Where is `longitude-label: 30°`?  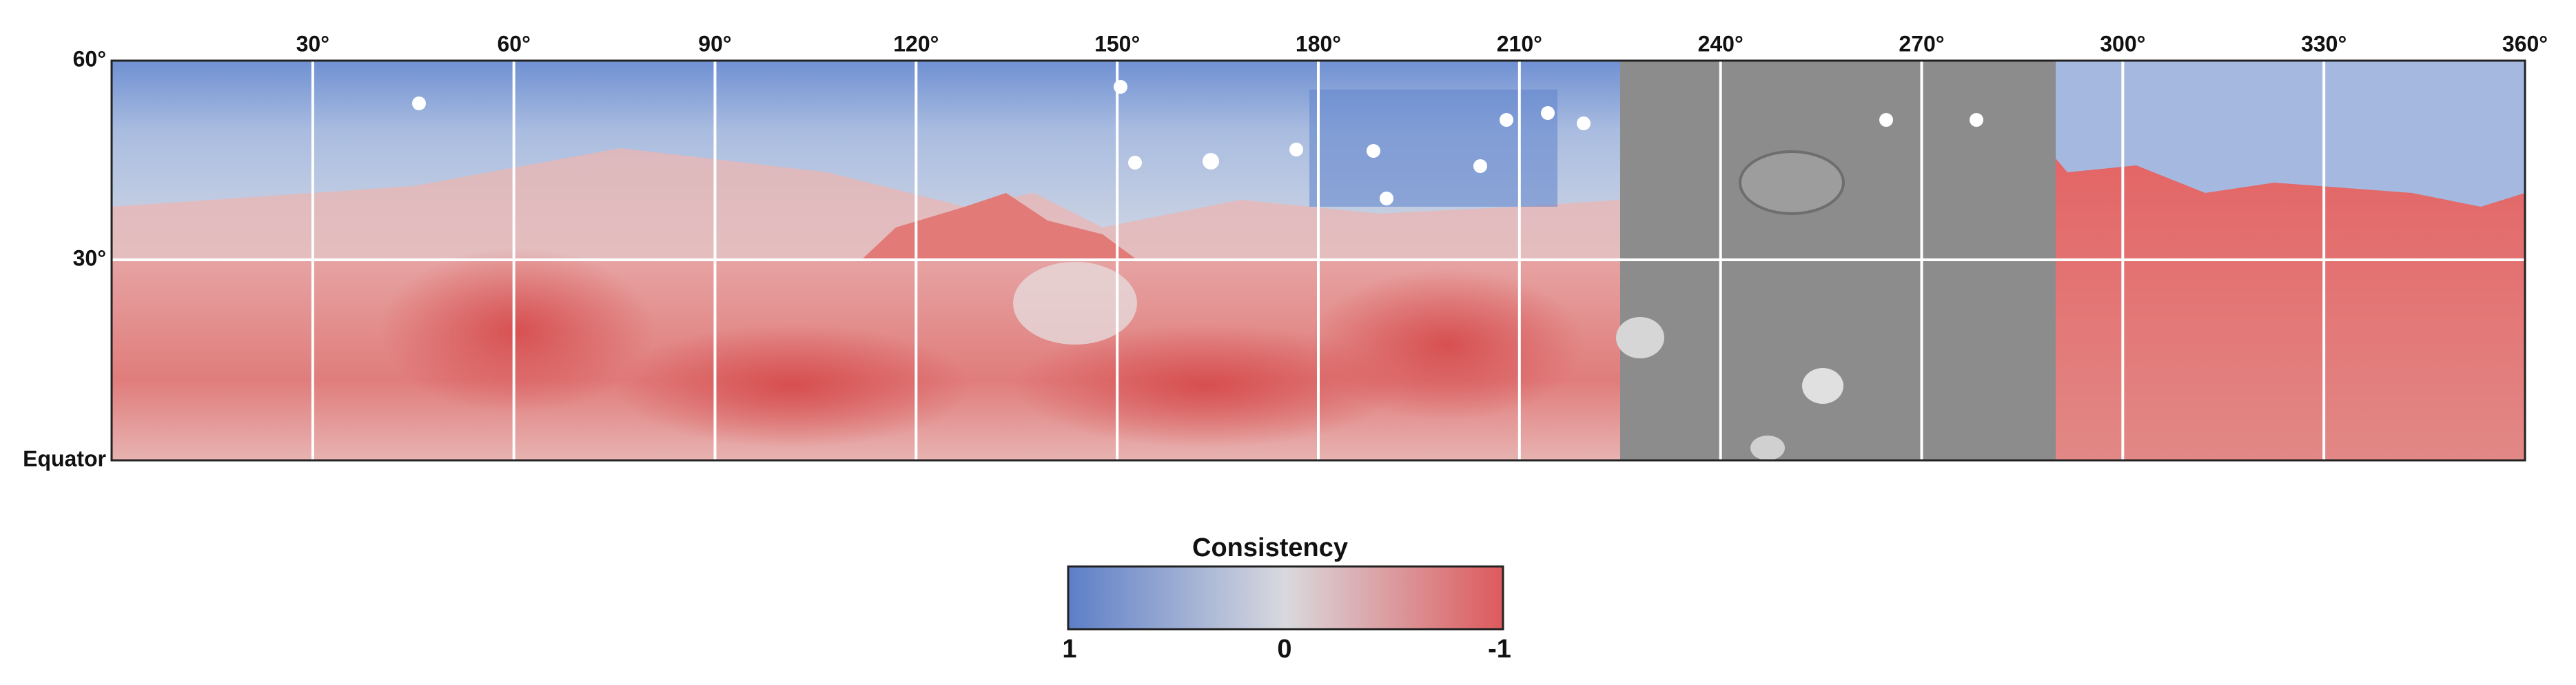
longitude-label: 30° is located at coordinates (312, 43).